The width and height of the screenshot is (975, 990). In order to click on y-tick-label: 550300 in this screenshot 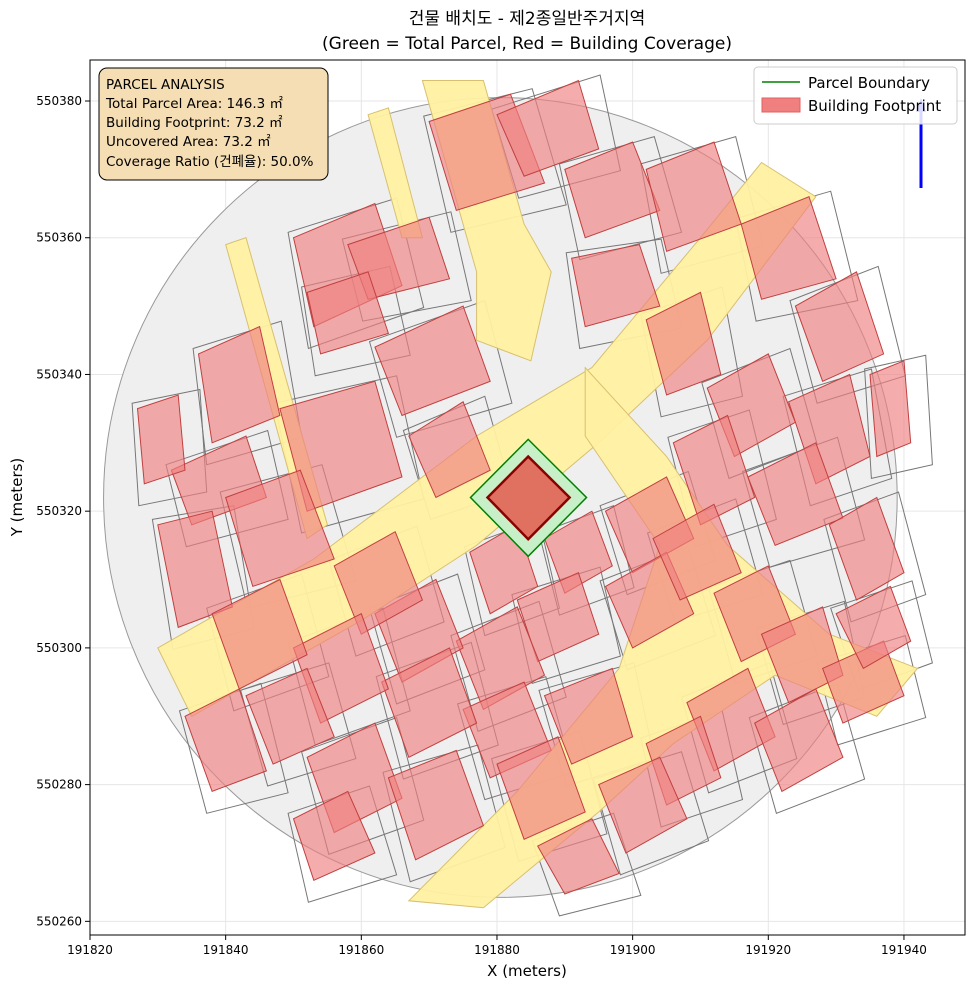, I will do `click(59, 648)`.